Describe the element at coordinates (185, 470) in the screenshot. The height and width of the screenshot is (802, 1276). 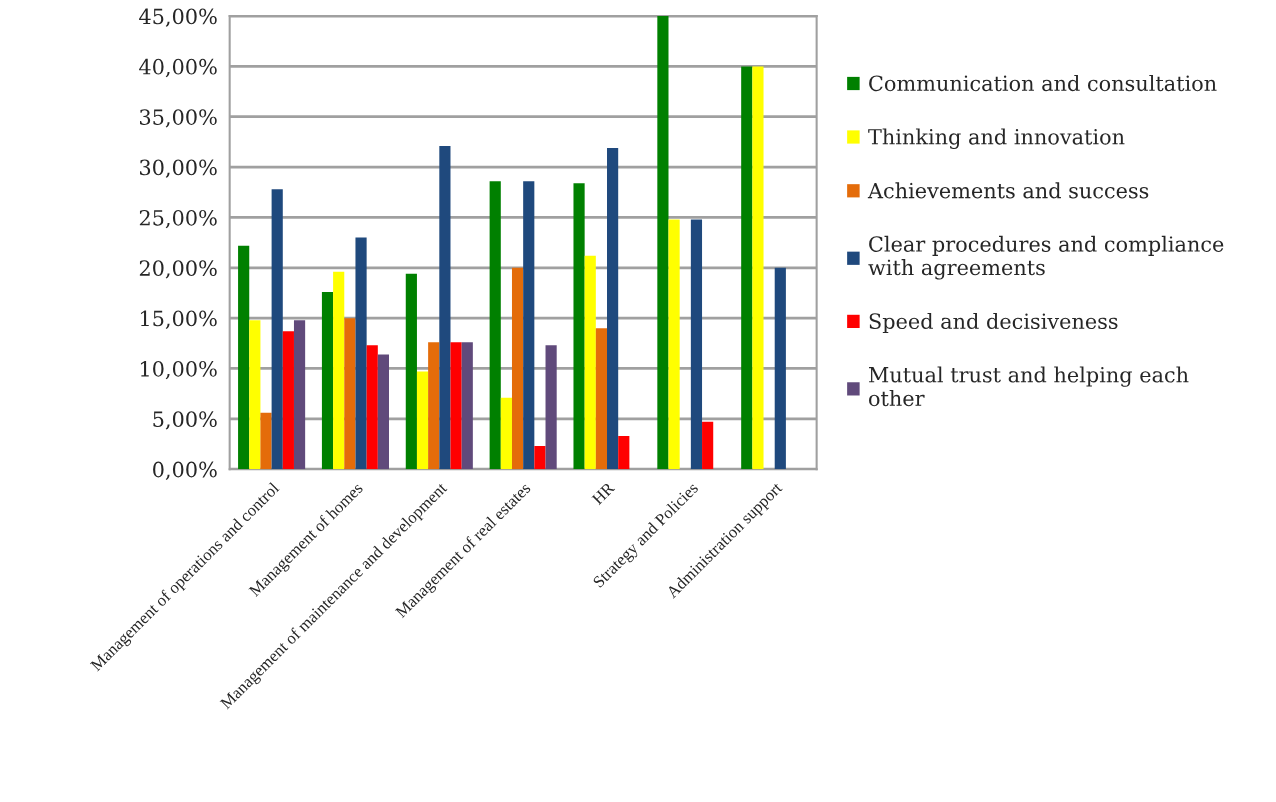
I see `y-tick-label: 0,00%` at that location.